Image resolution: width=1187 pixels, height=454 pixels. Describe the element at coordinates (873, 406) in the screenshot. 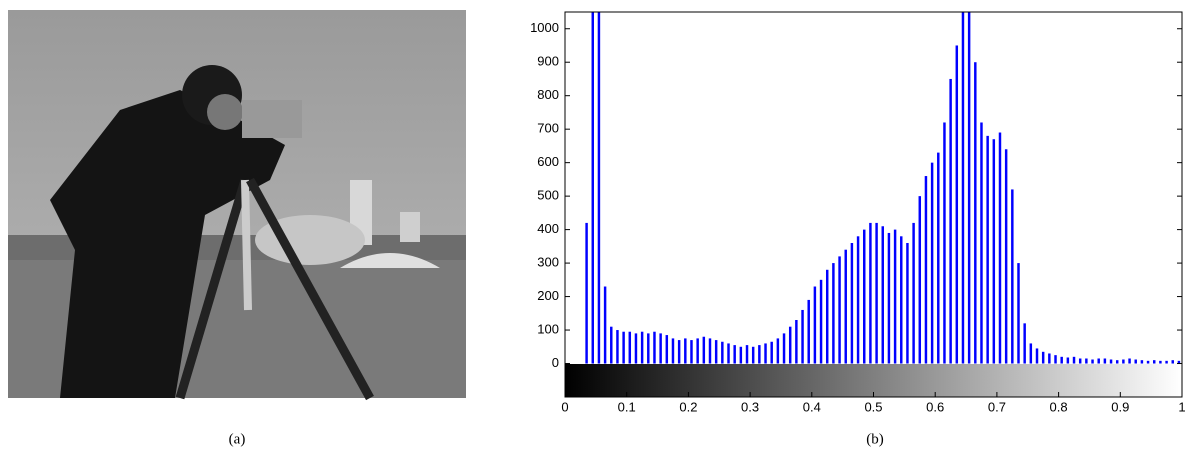

I see `x-tick-label: 0.5` at that location.